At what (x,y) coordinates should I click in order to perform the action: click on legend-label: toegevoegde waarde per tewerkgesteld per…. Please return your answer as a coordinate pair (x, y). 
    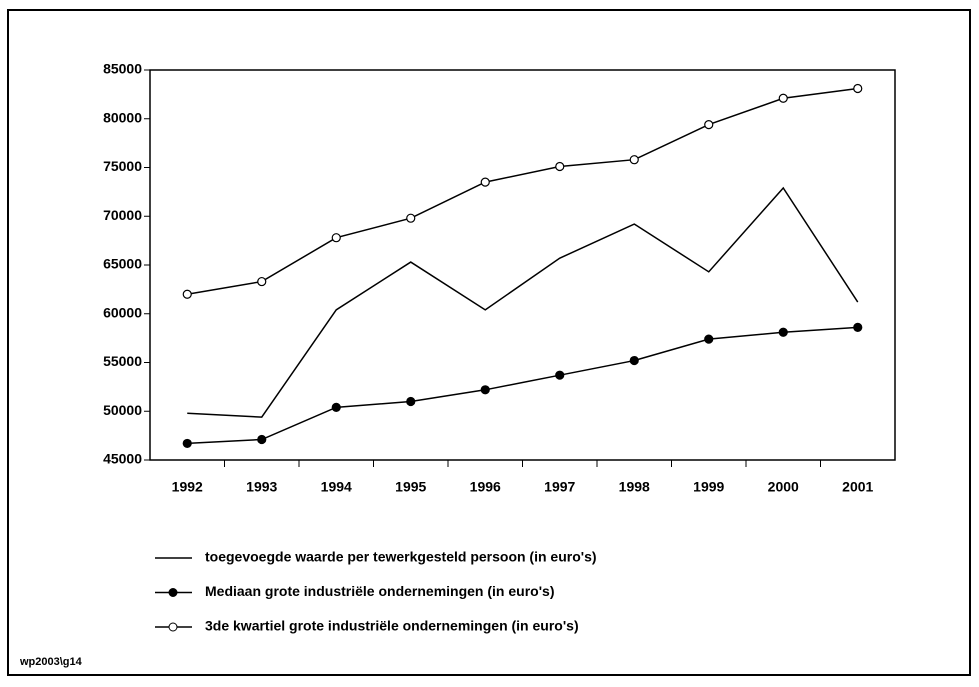
    Looking at the image, I should click on (401, 557).